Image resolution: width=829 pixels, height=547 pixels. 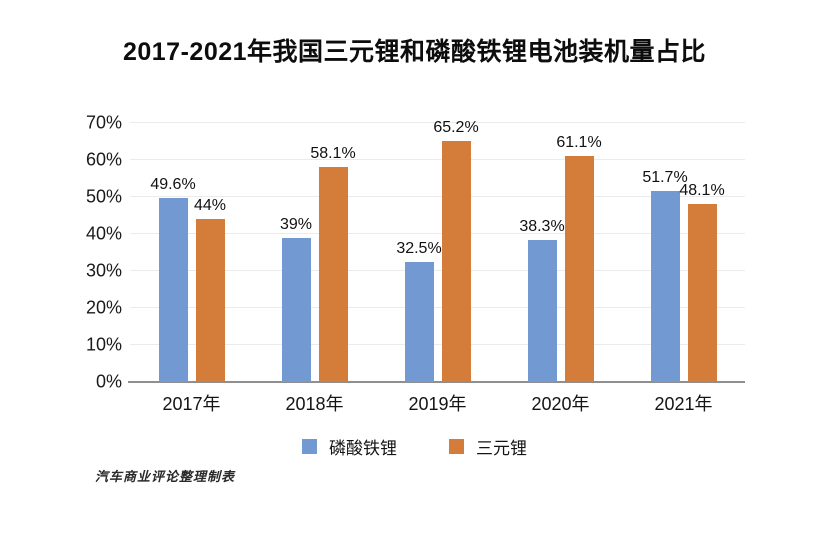 What do you see at coordinates (103, 344) in the screenshot?
I see `y-axis-tick-label: 10%` at bounding box center [103, 344].